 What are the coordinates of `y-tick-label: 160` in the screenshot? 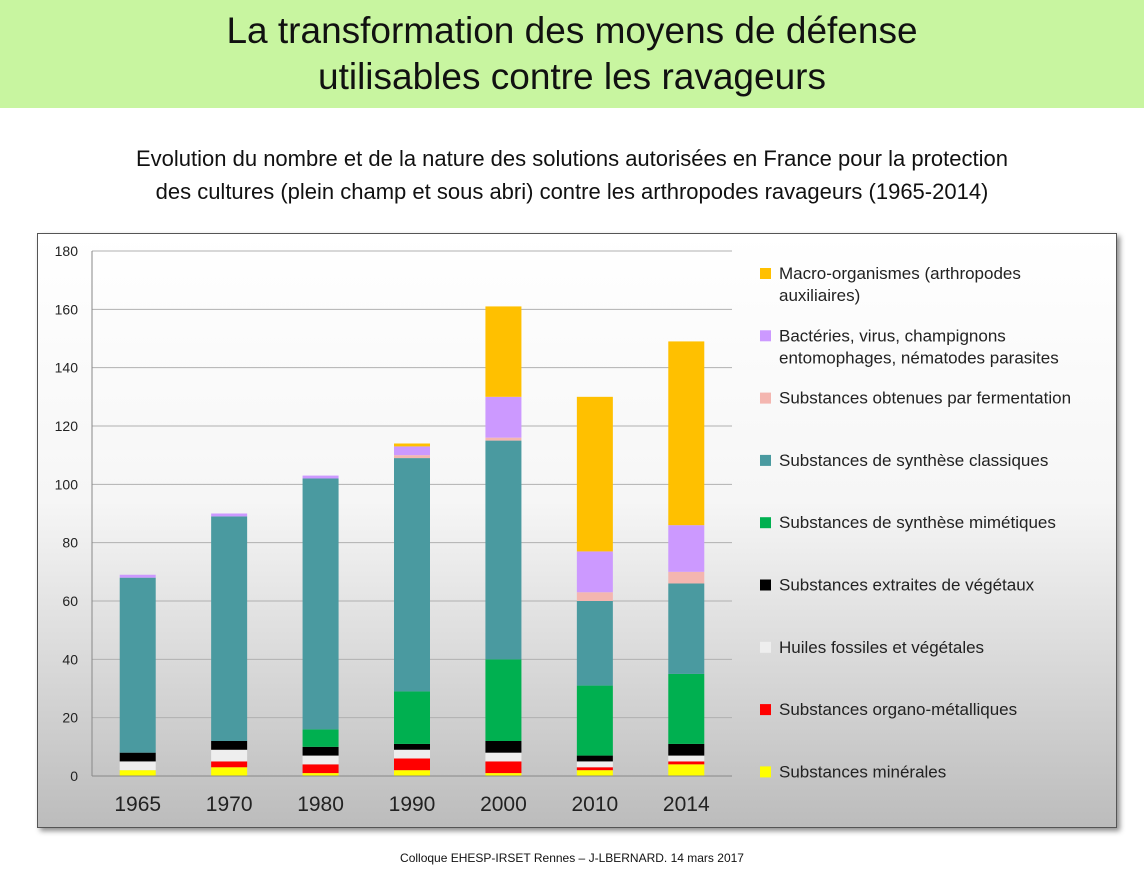 It's located at (67, 309).